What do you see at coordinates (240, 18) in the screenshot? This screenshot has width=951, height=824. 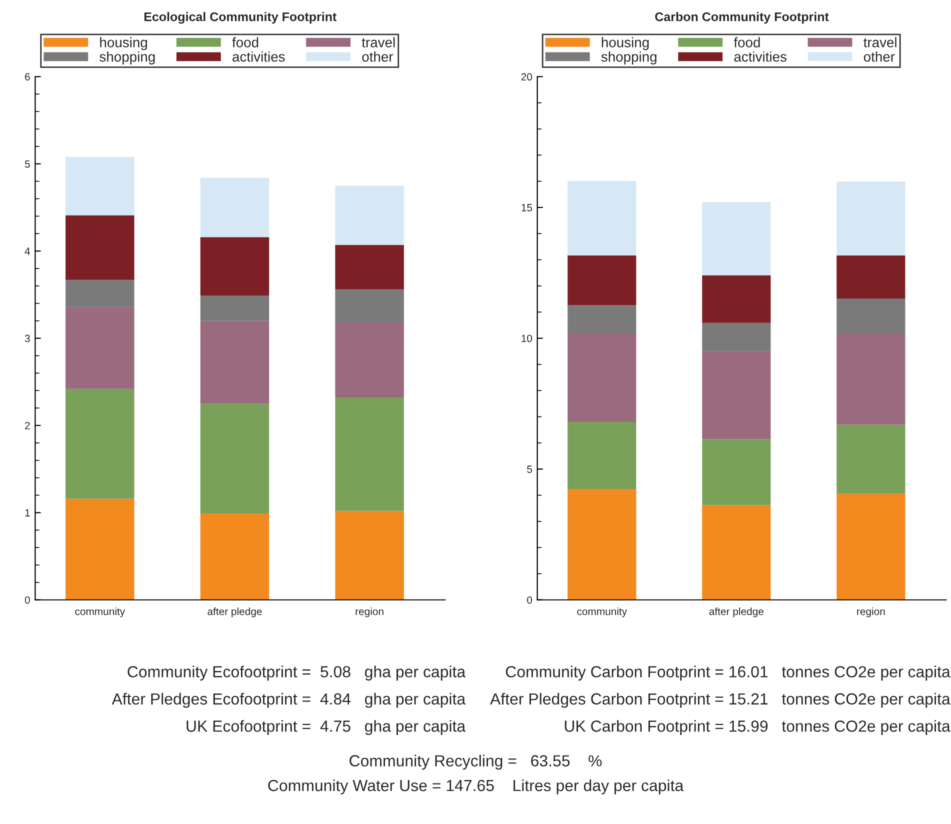 I see `chart-title: Ecological Community Footprint` at bounding box center [240, 18].